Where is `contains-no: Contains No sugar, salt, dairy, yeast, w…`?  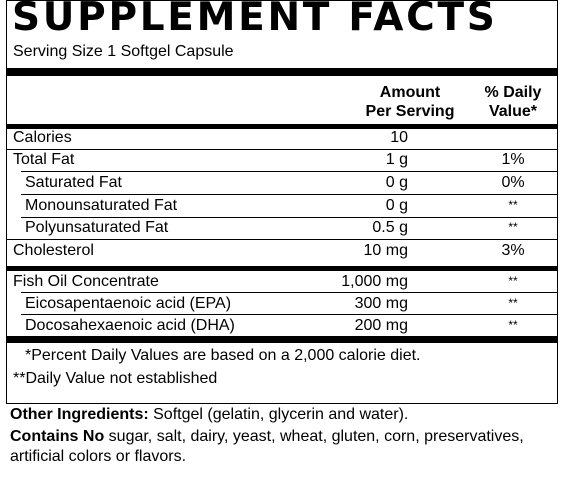 contains-no: Contains No sugar, salt, dairy, yeast, w… is located at coordinates (285, 447).